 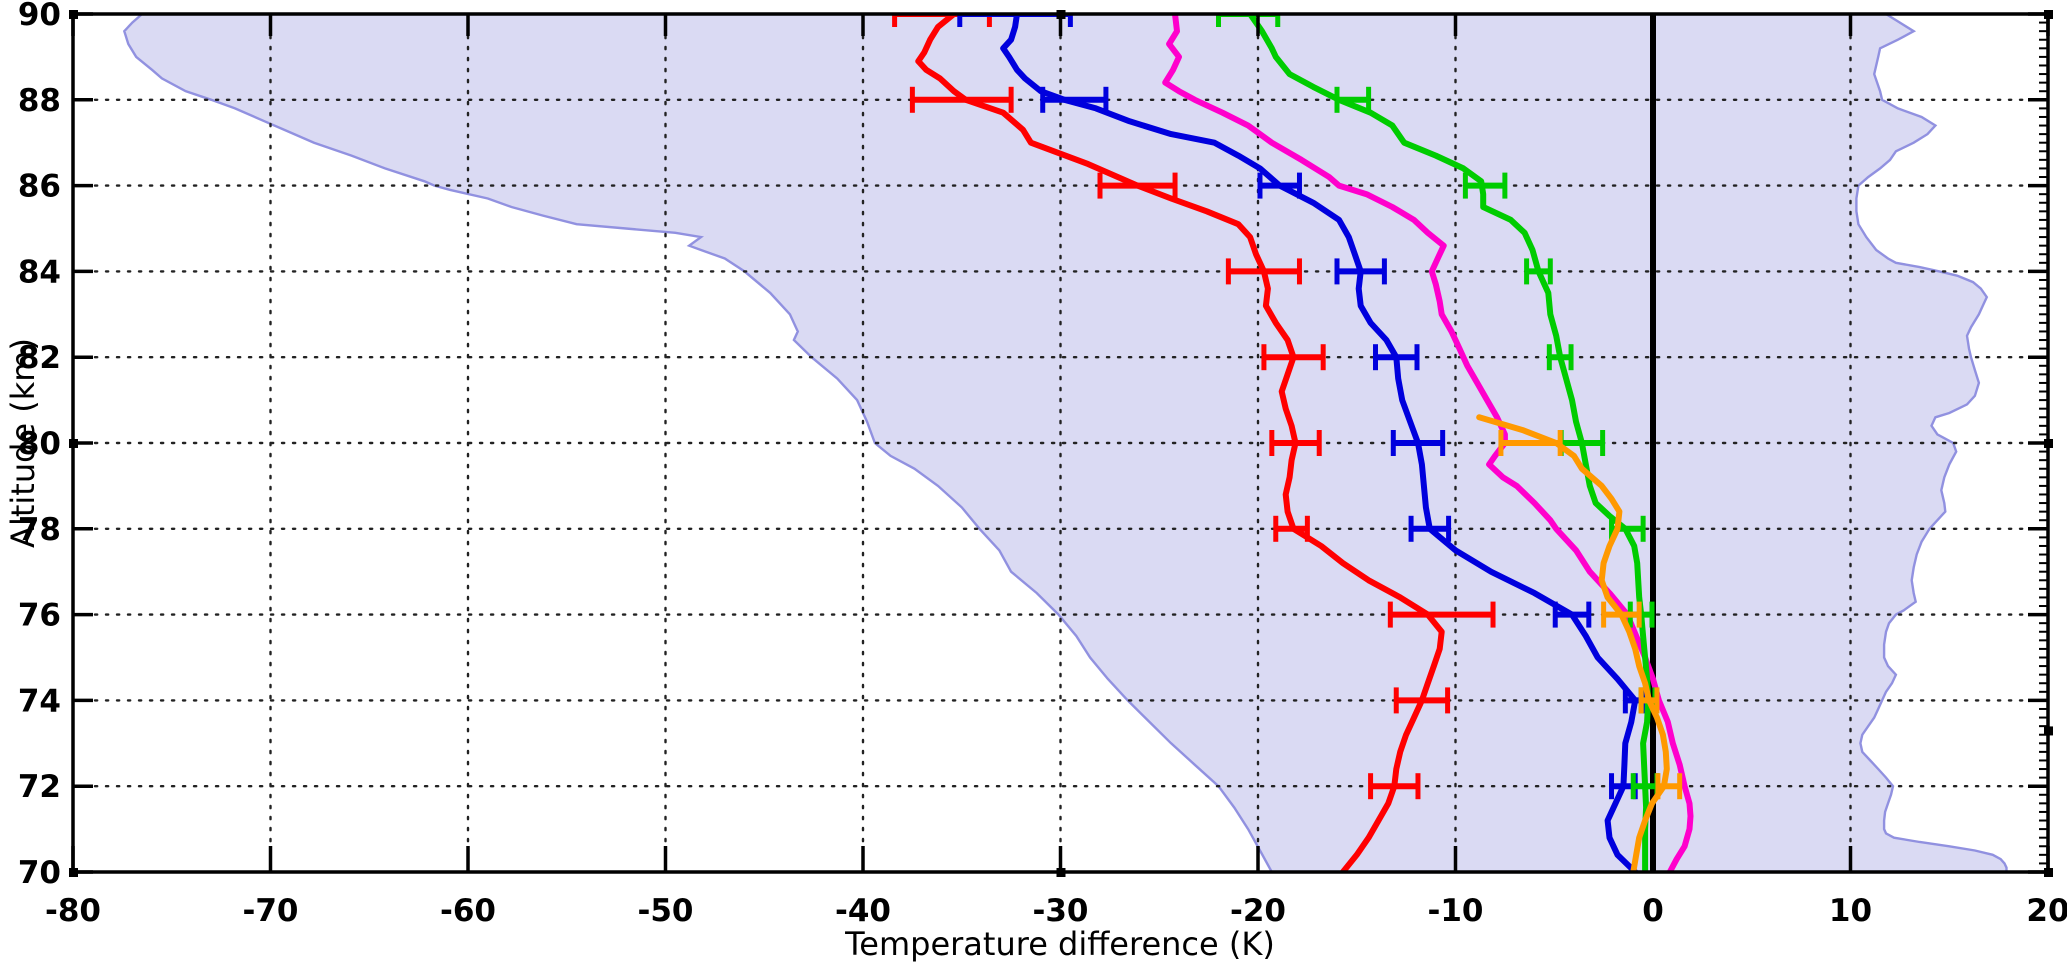 I want to click on x-tick-label: -40, so click(x=863, y=911).